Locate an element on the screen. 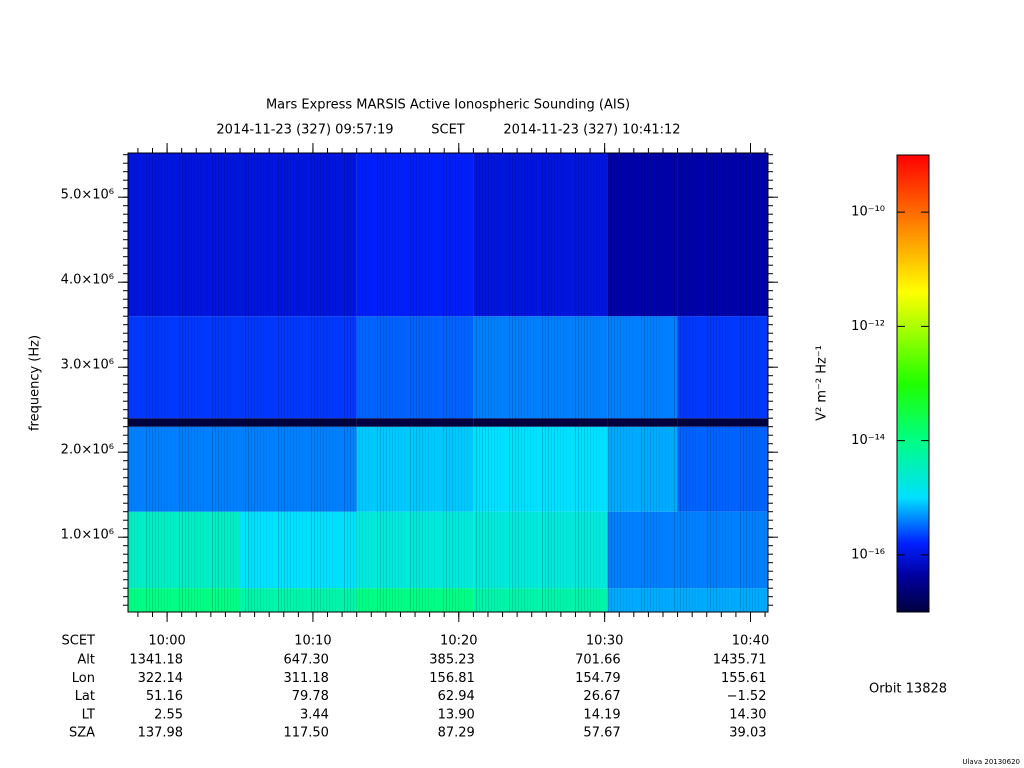  y-tick-label: 5.0×10⁶ is located at coordinates (87, 195).